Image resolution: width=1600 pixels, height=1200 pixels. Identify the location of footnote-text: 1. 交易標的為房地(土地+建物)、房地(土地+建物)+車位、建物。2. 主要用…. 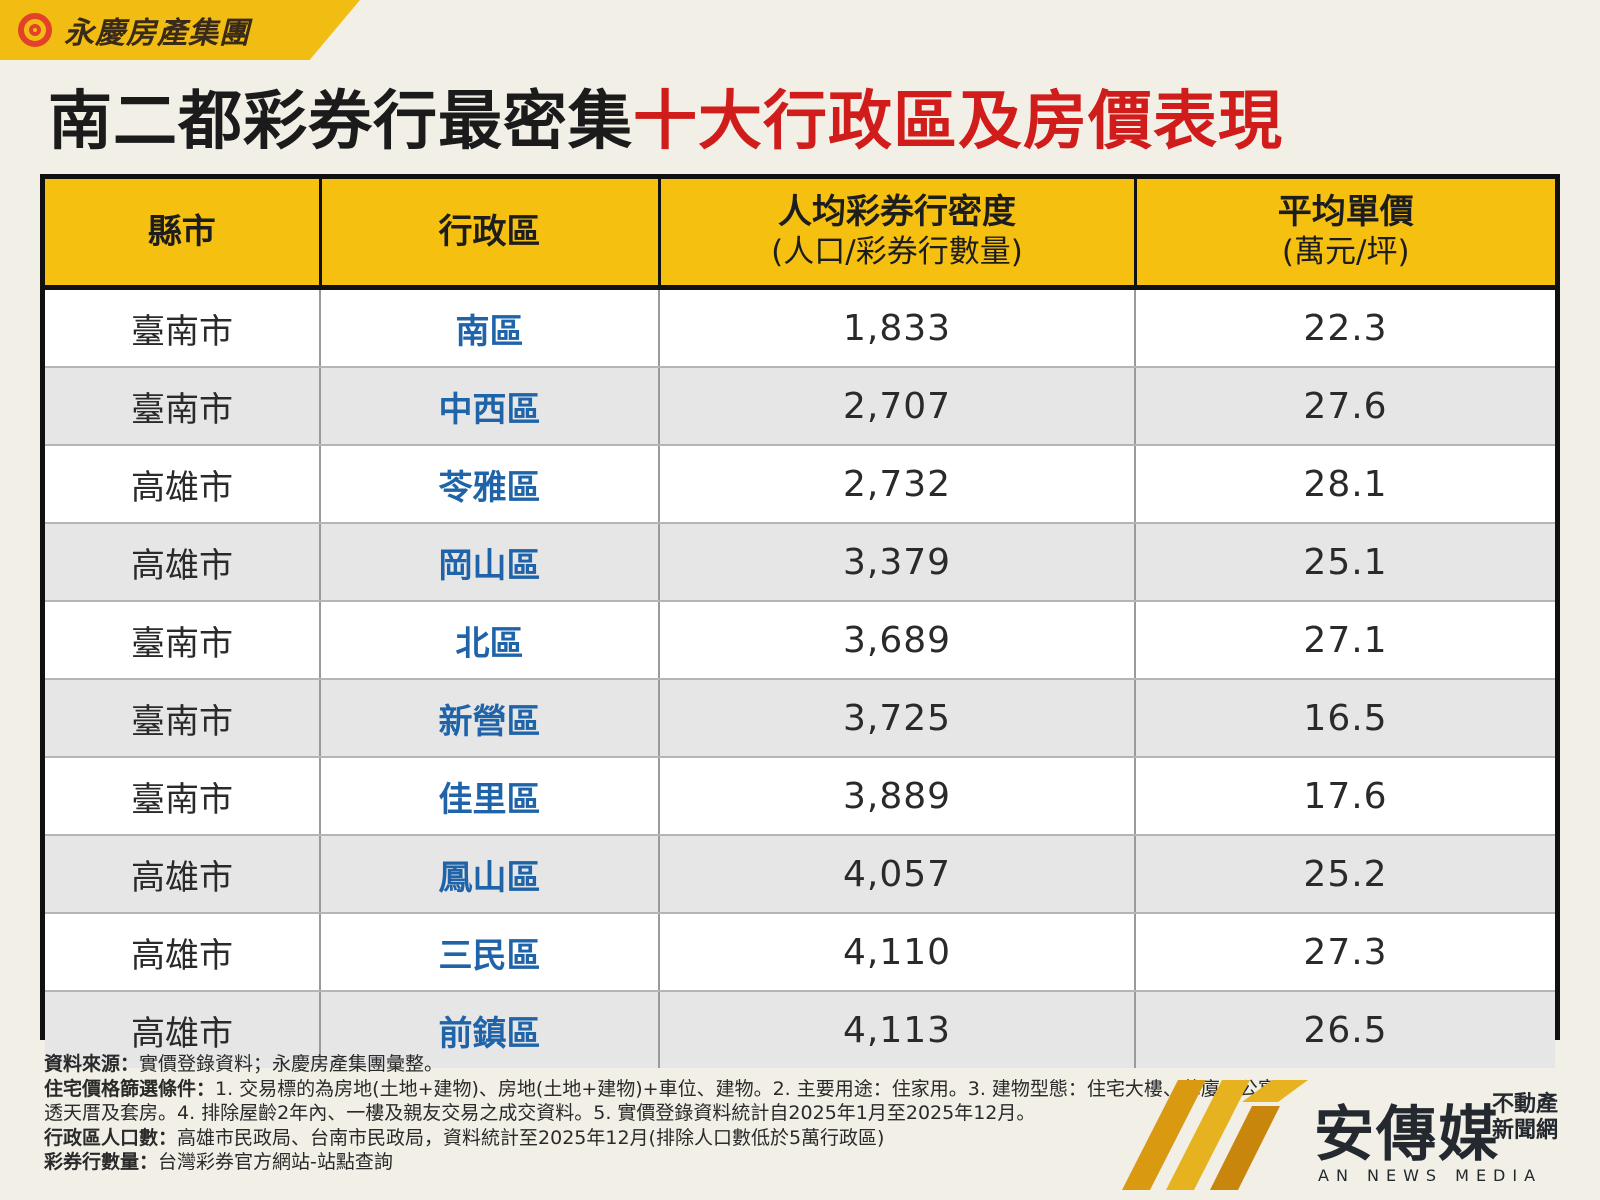
(755, 1088).